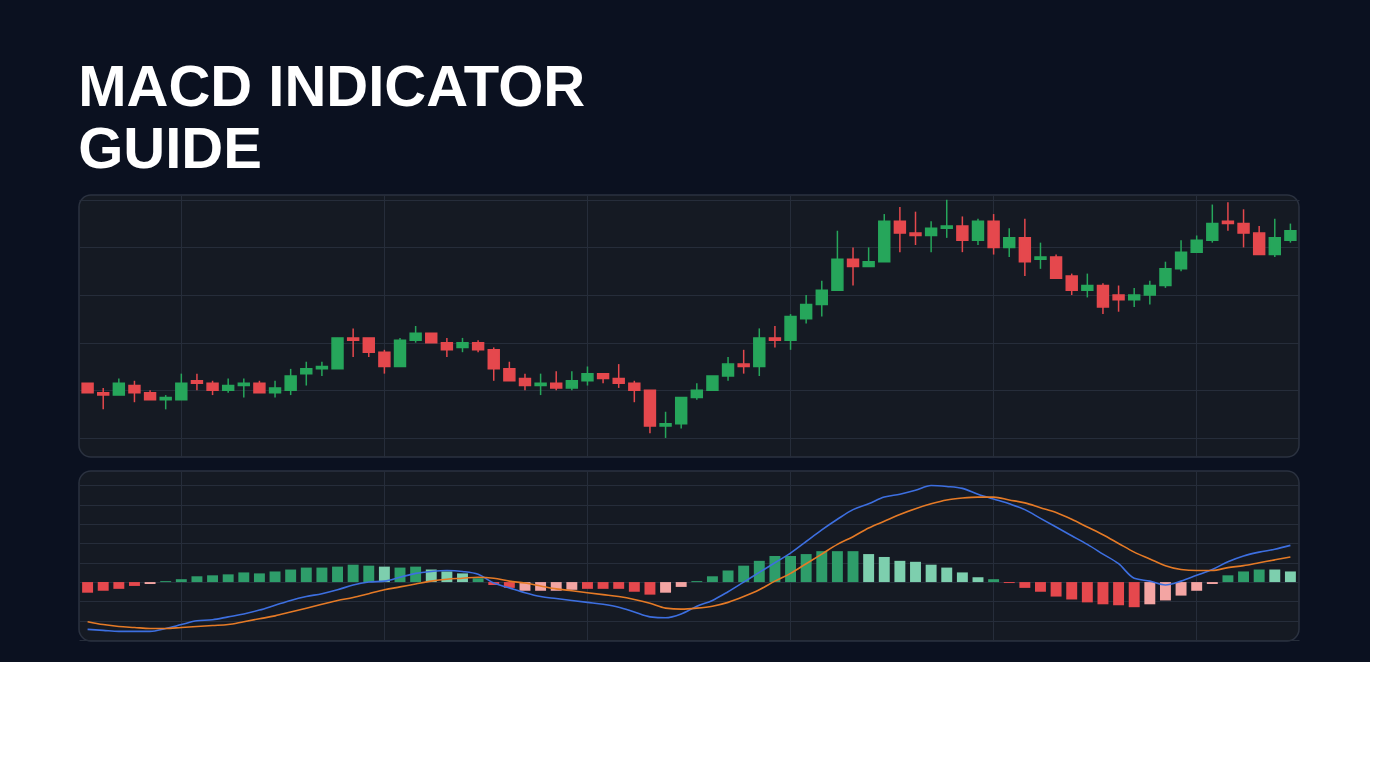  I want to click on chart-title: MACD INDICATOR GUIDE, so click(332, 117).